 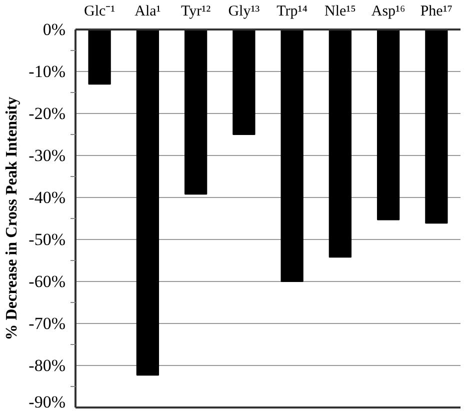 What do you see at coordinates (340, 12) in the screenshot?
I see `x-tick-label: Nle¹⁵` at bounding box center [340, 12].